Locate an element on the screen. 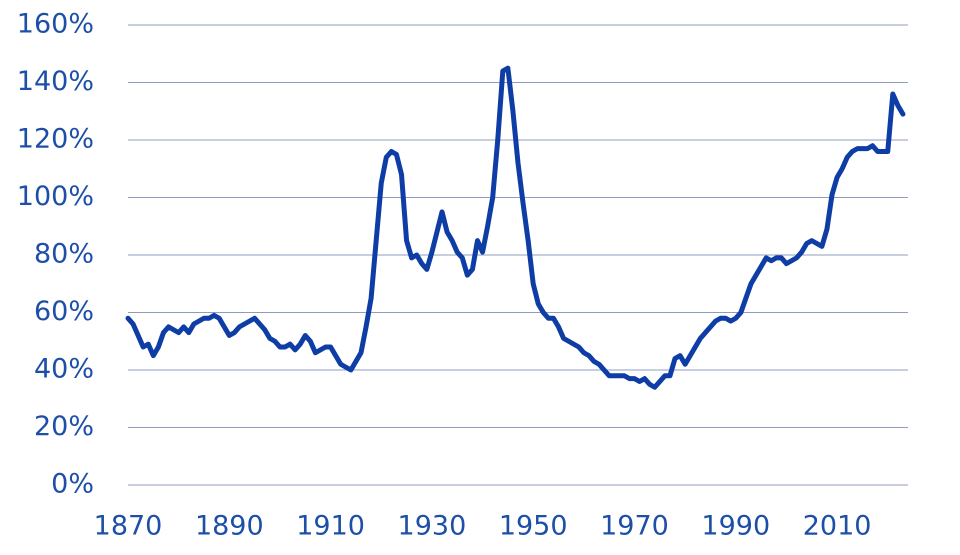  y-tick-label: 20% is located at coordinates (64, 426).